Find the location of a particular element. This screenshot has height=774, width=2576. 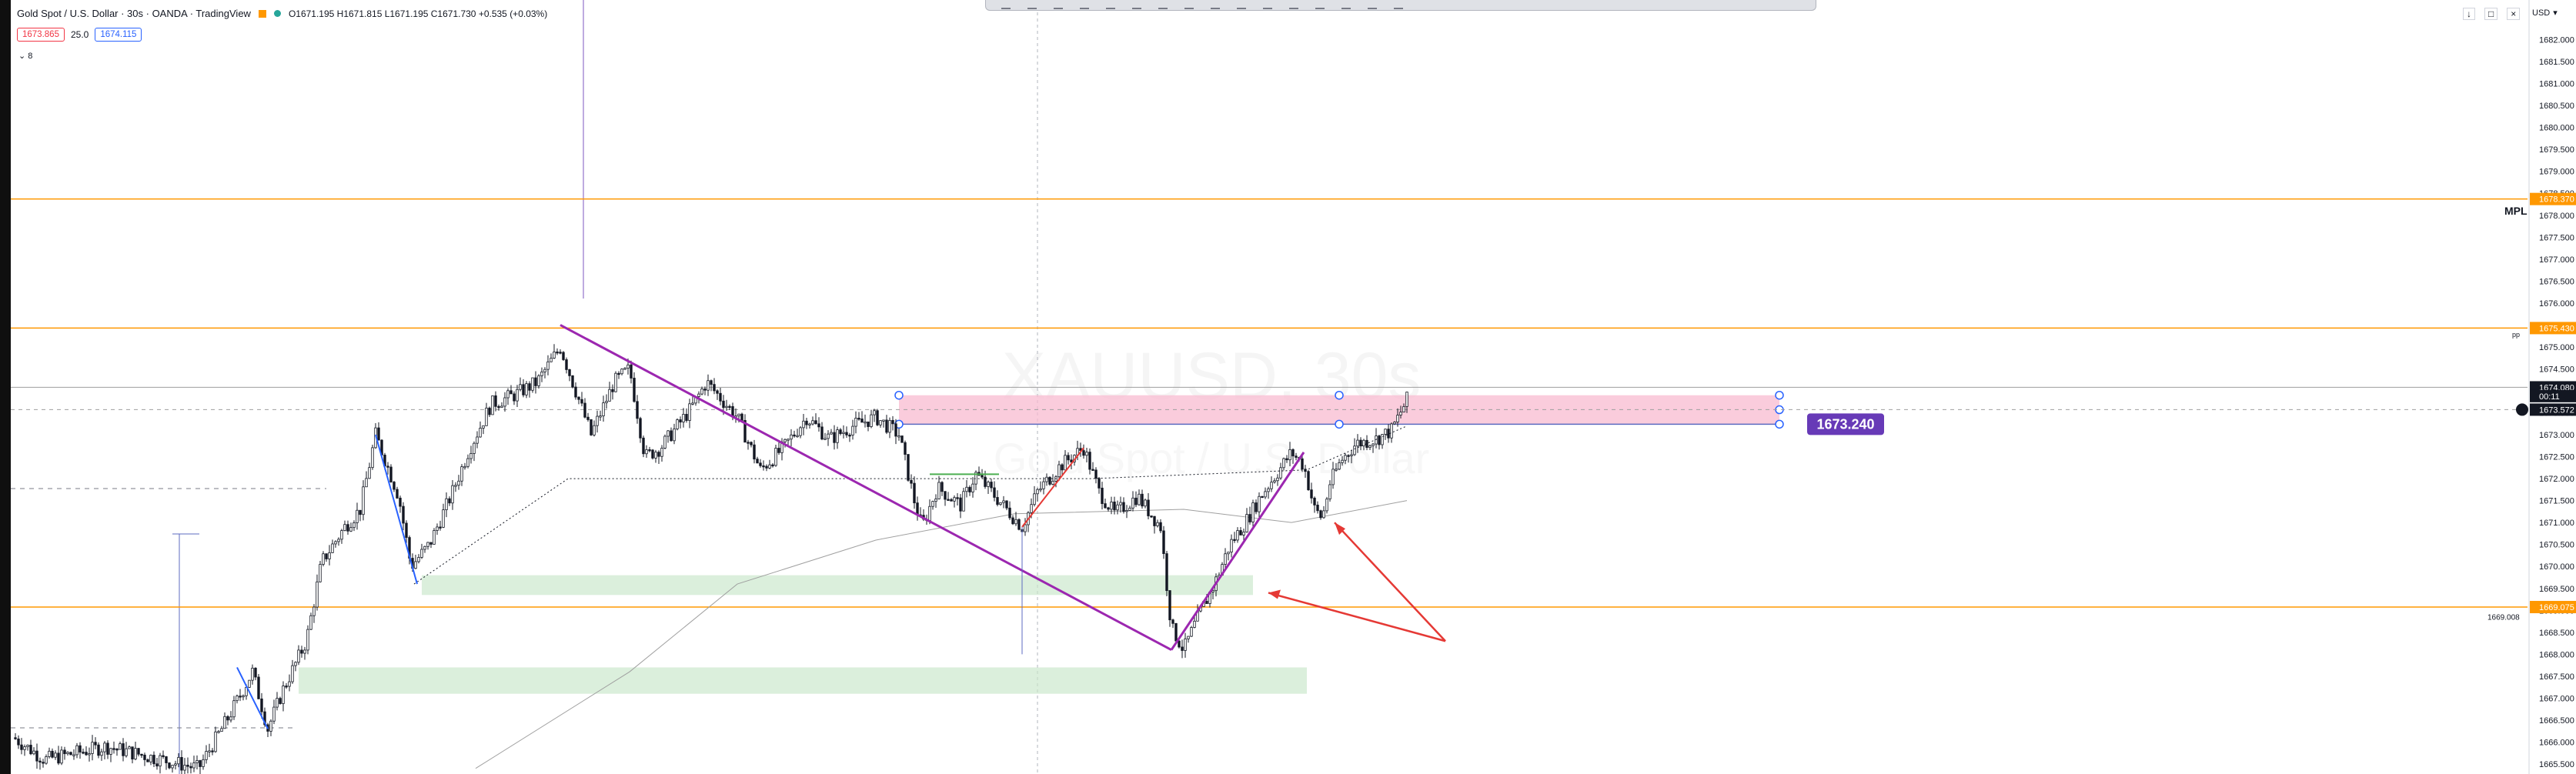

arrow-head is located at coordinates (1274, 594).